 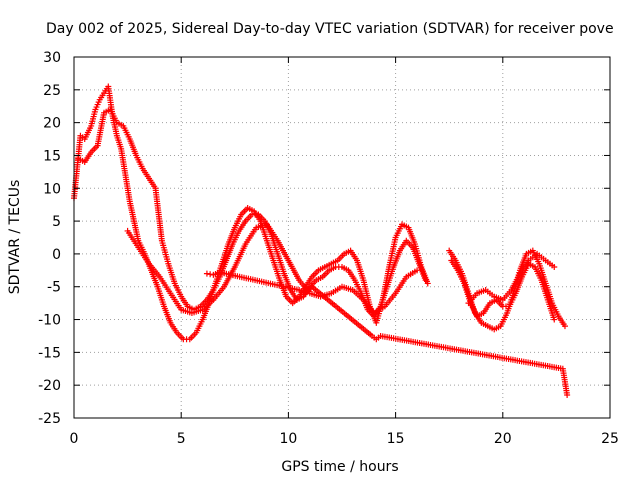 I want to click on x-tick-label: 15, so click(x=396, y=439).